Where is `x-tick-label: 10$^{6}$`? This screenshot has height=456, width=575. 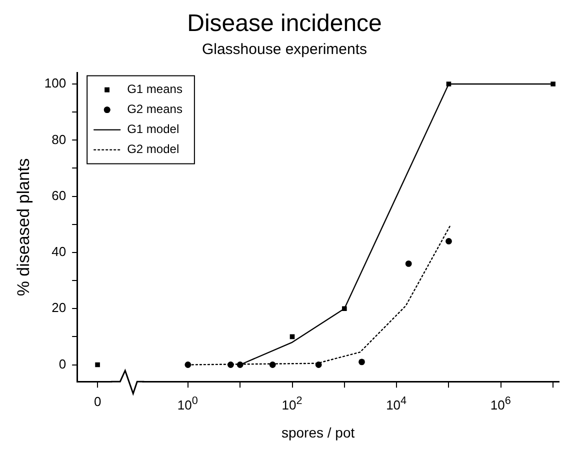
x-tick-label: 10$^{6}$ is located at coordinates (500, 403).